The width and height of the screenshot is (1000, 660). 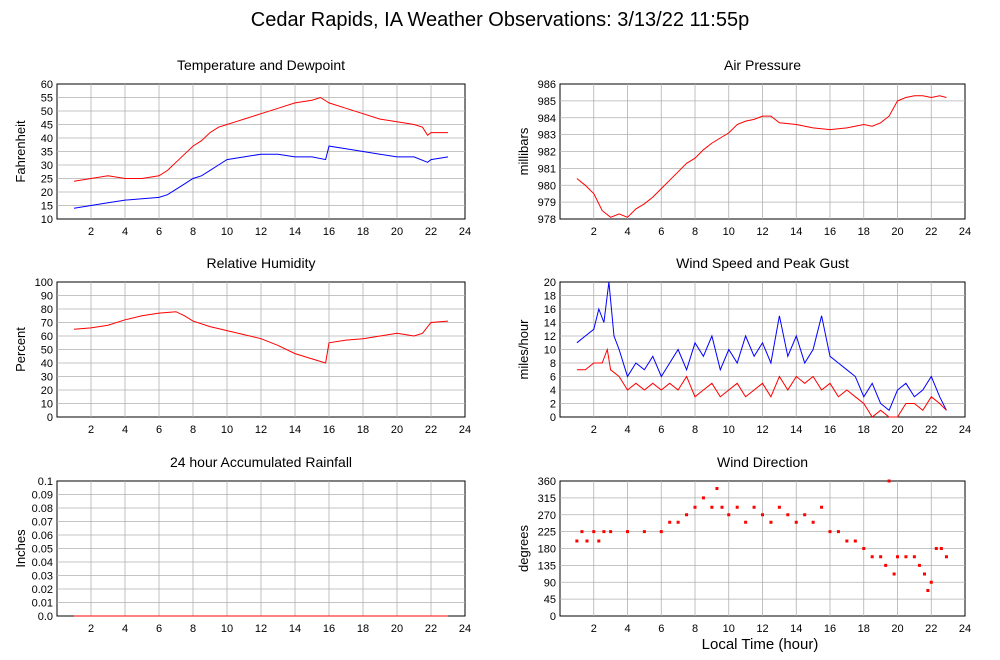 I want to click on x-tick-label: 6, so click(x=661, y=232).